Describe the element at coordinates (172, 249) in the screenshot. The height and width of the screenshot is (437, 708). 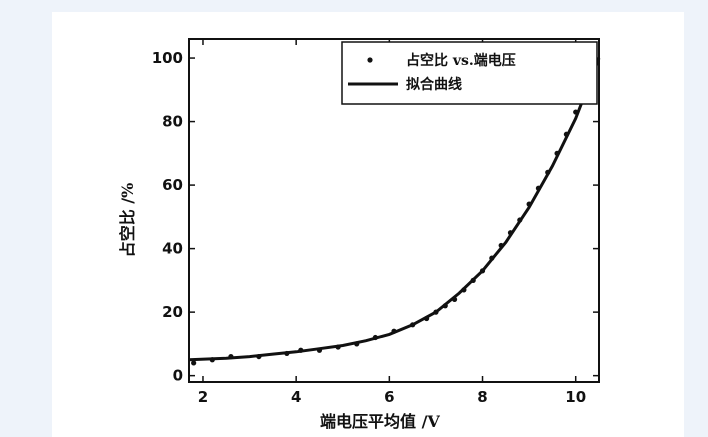
I see `y-tick-label: 40` at that location.